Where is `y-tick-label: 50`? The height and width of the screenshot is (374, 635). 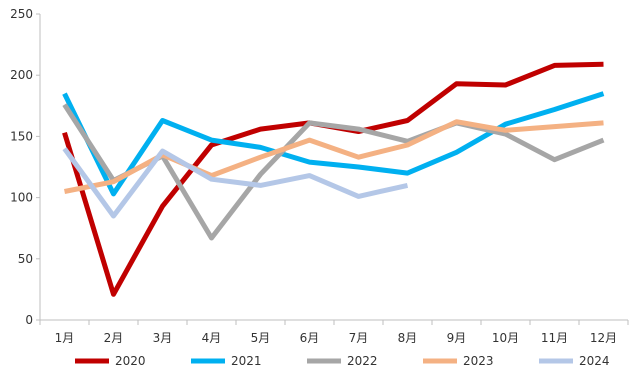
y-tick-label: 50 is located at coordinates (25, 259).